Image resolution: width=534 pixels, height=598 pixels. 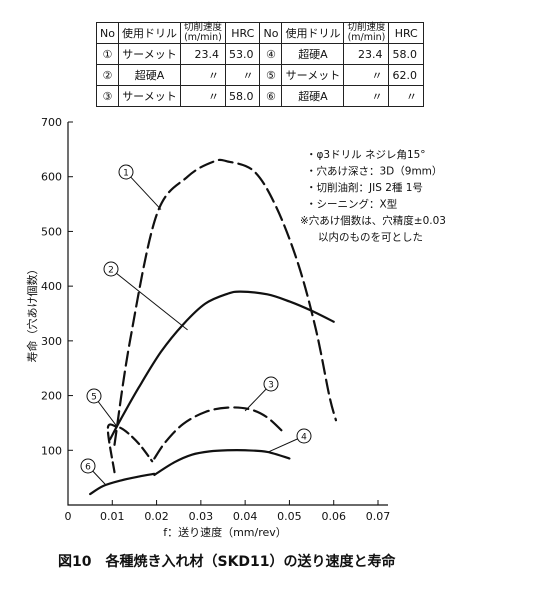 What do you see at coordinates (68, 516) in the screenshot?
I see `x-tick-label: 0` at bounding box center [68, 516].